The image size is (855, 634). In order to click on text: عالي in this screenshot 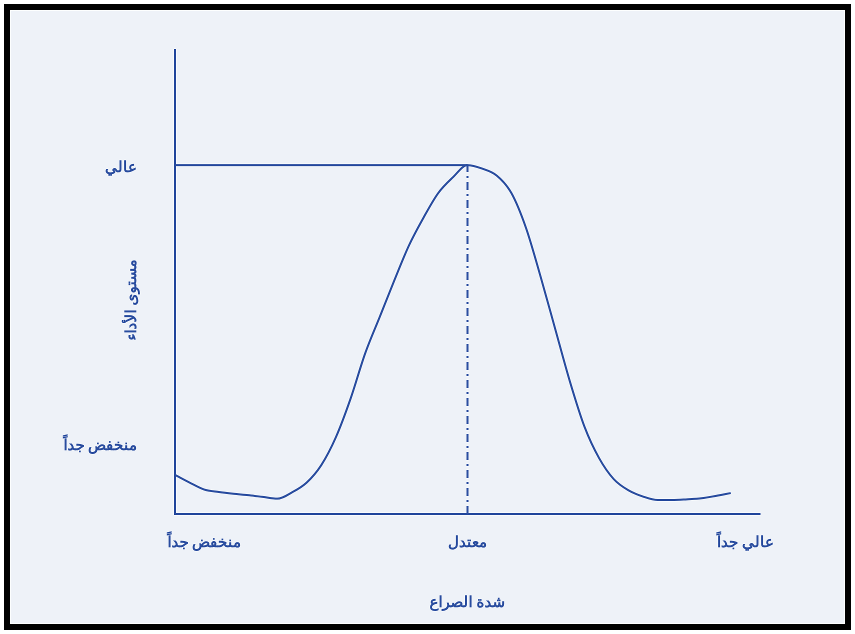, I will do `click(121, 168)`.